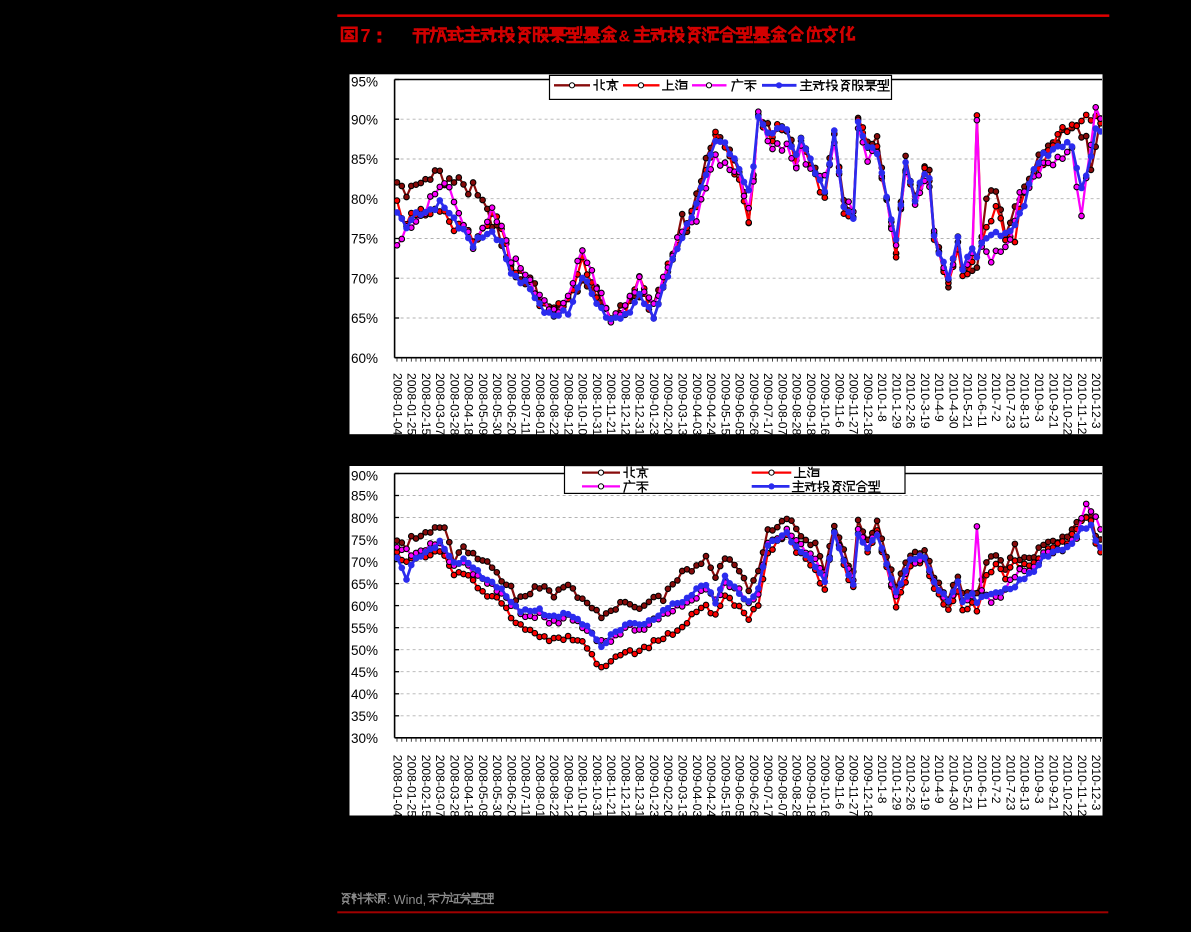 The height and width of the screenshot is (932, 1191). I want to click on svg-text: 2008-04-18, so click(469, 404).